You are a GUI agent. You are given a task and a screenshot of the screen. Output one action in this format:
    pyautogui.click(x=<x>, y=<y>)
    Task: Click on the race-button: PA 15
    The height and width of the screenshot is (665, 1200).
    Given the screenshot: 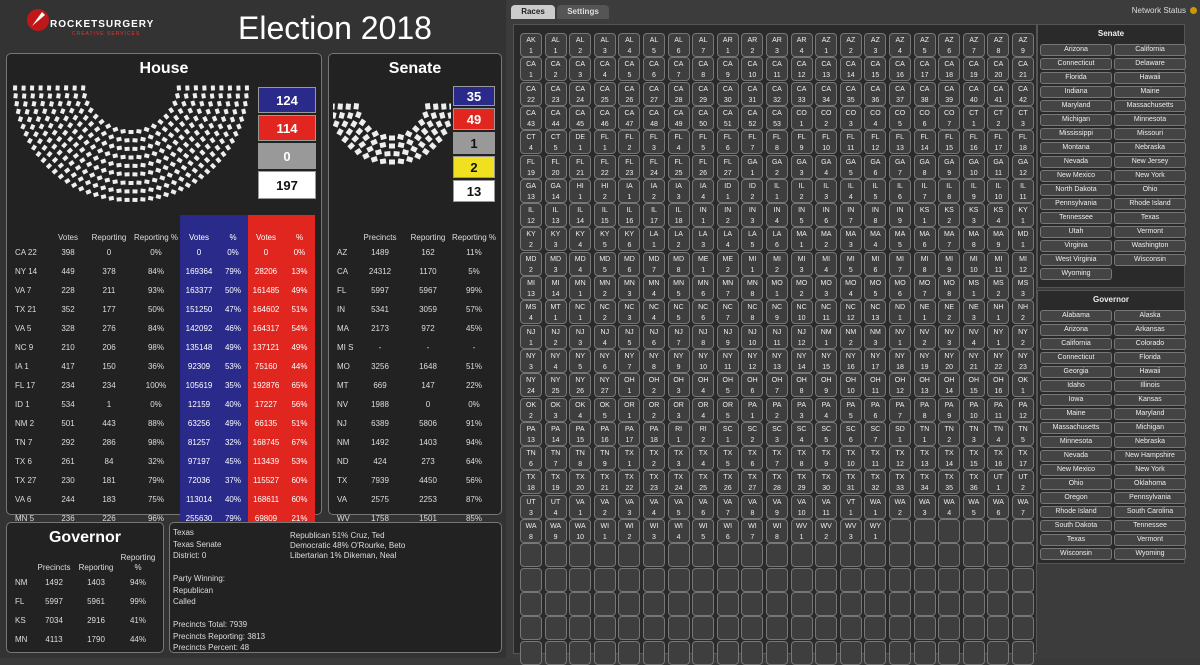 What is the action you would take?
    pyautogui.click(x=580, y=433)
    